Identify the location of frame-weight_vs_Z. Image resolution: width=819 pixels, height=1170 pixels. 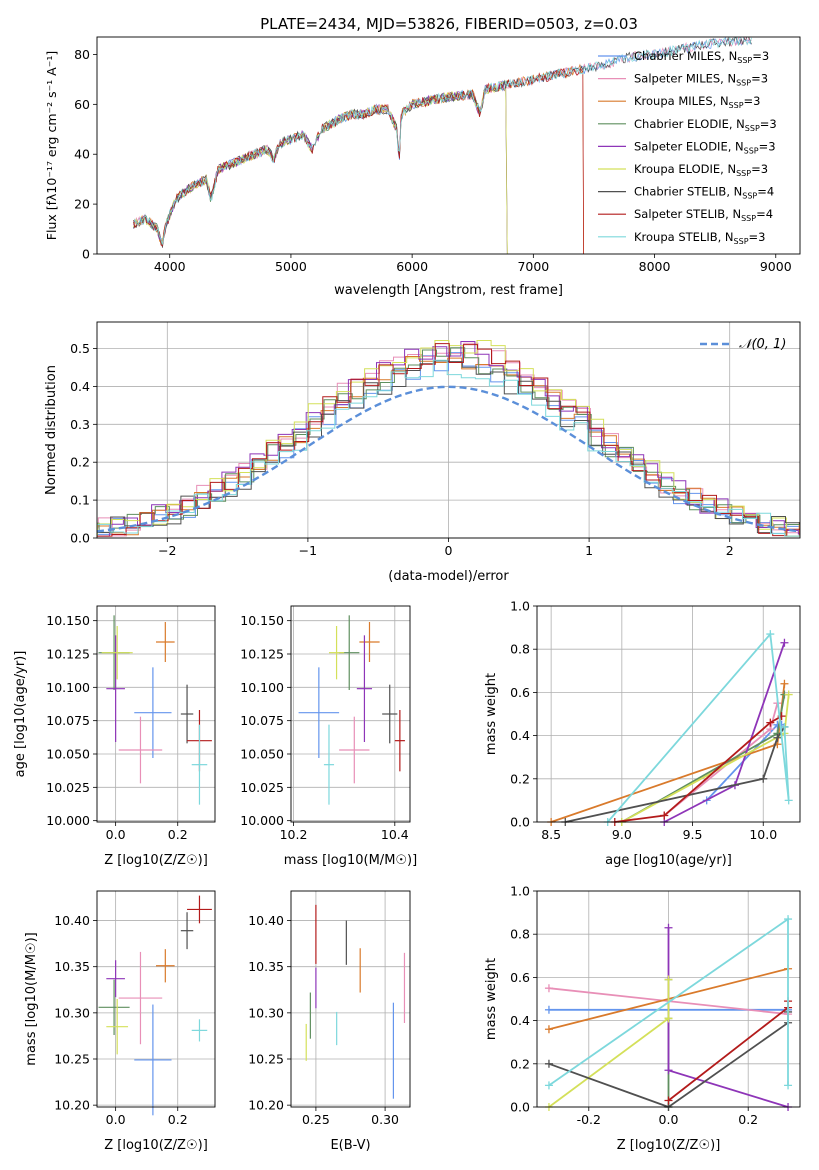
(668, 999).